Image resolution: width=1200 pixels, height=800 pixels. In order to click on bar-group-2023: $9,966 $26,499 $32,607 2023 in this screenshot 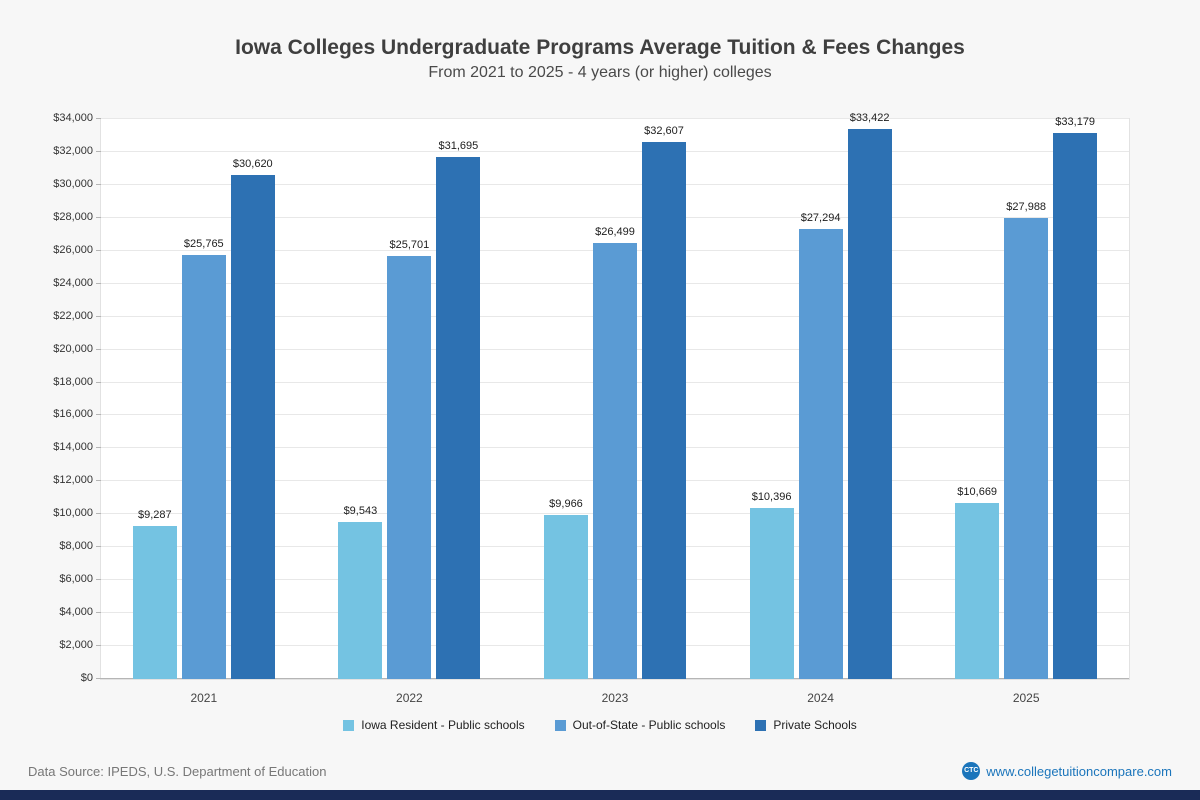, I will do `click(615, 412)`.